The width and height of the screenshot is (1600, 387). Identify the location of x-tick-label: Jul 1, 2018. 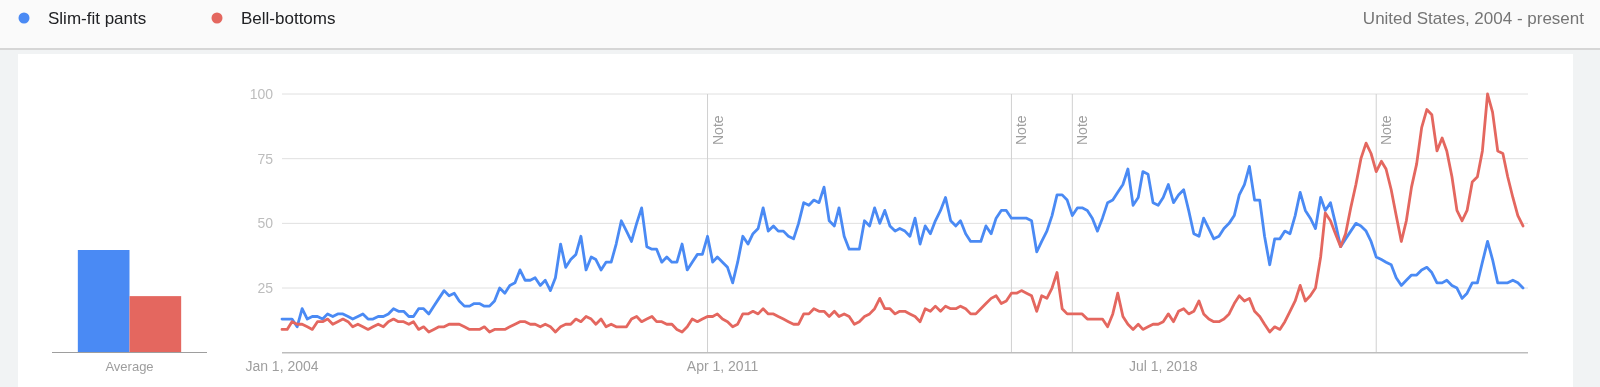
(1163, 365).